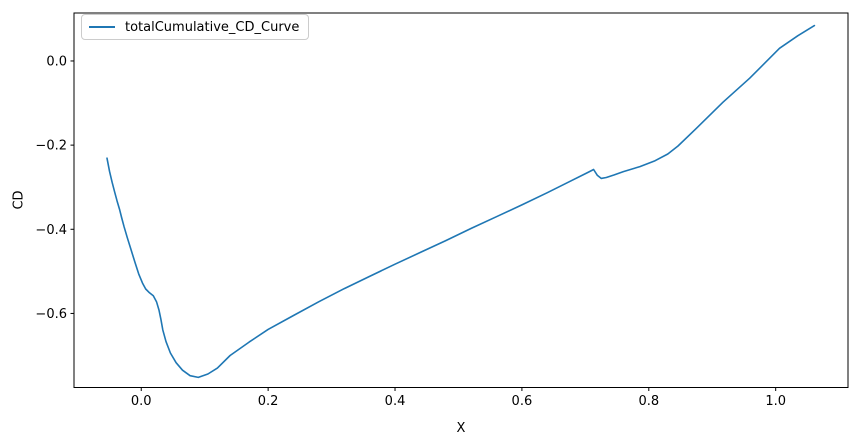 This screenshot has width=857, height=448. Describe the element at coordinates (51, 230) in the screenshot. I see `y-tick-label: −0.4` at that location.